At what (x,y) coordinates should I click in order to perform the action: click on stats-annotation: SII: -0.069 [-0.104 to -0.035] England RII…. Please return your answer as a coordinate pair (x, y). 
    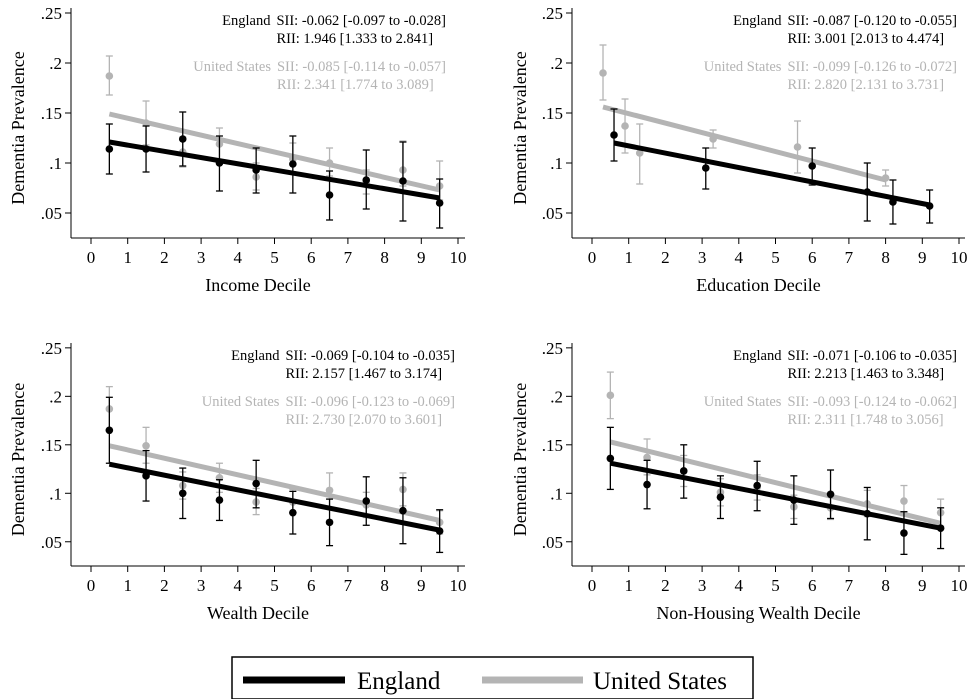
    Looking at the image, I should click on (328, 388).